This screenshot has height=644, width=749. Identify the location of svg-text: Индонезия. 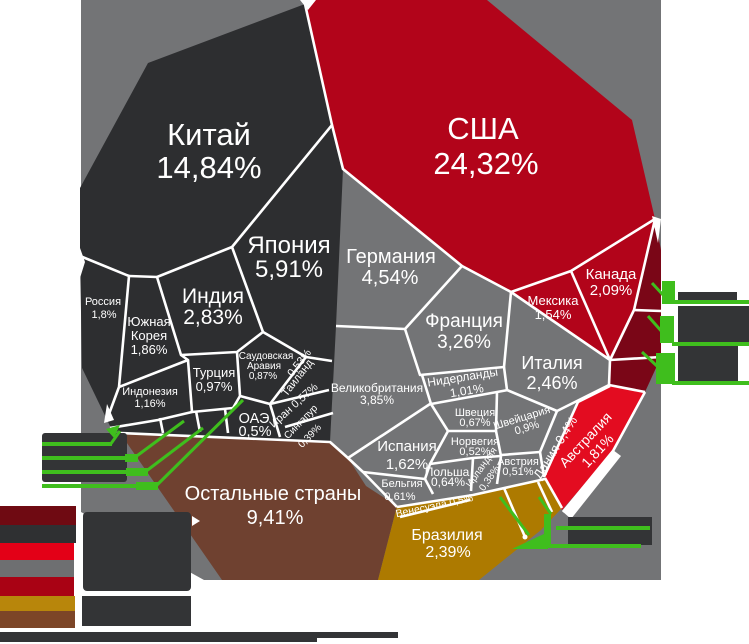
(150, 392).